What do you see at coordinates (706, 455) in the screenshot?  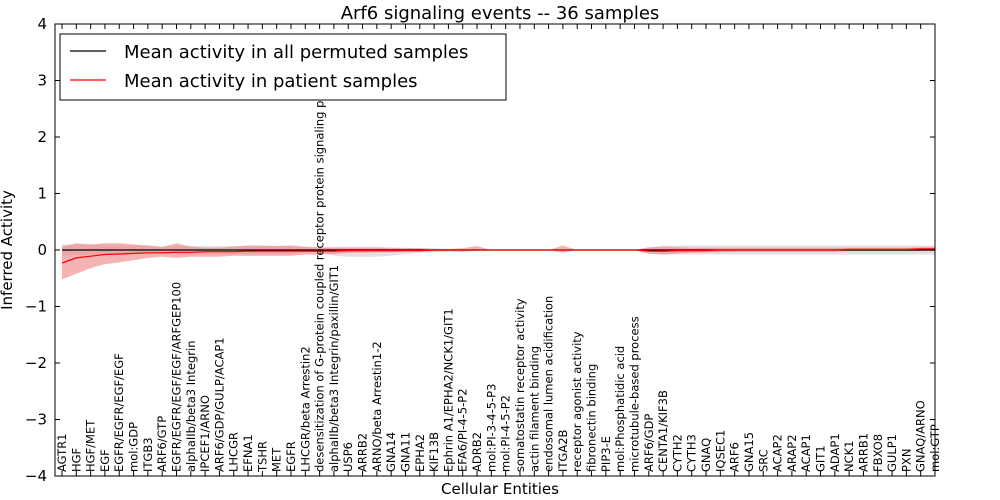 I see `x-tick-label: GNAQ` at bounding box center [706, 455].